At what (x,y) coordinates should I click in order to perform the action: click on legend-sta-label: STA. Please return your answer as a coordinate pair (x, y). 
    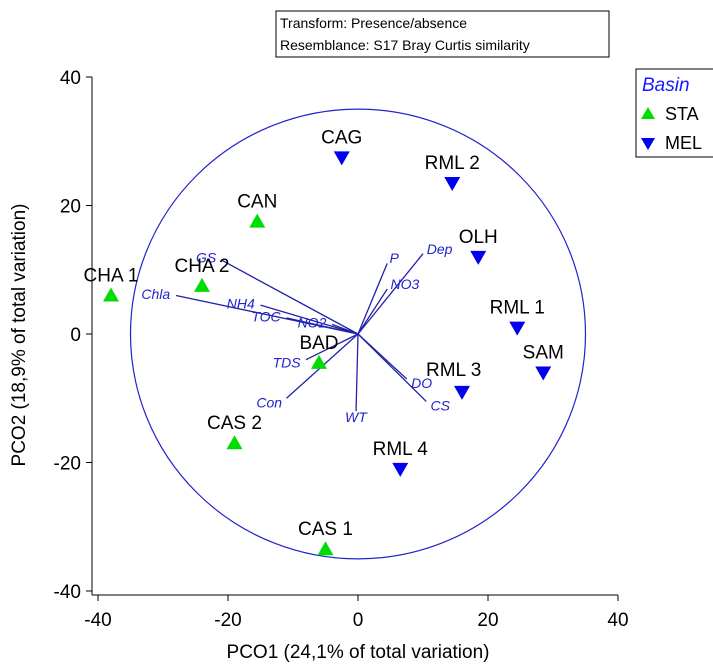
    Looking at the image, I should click on (682, 114).